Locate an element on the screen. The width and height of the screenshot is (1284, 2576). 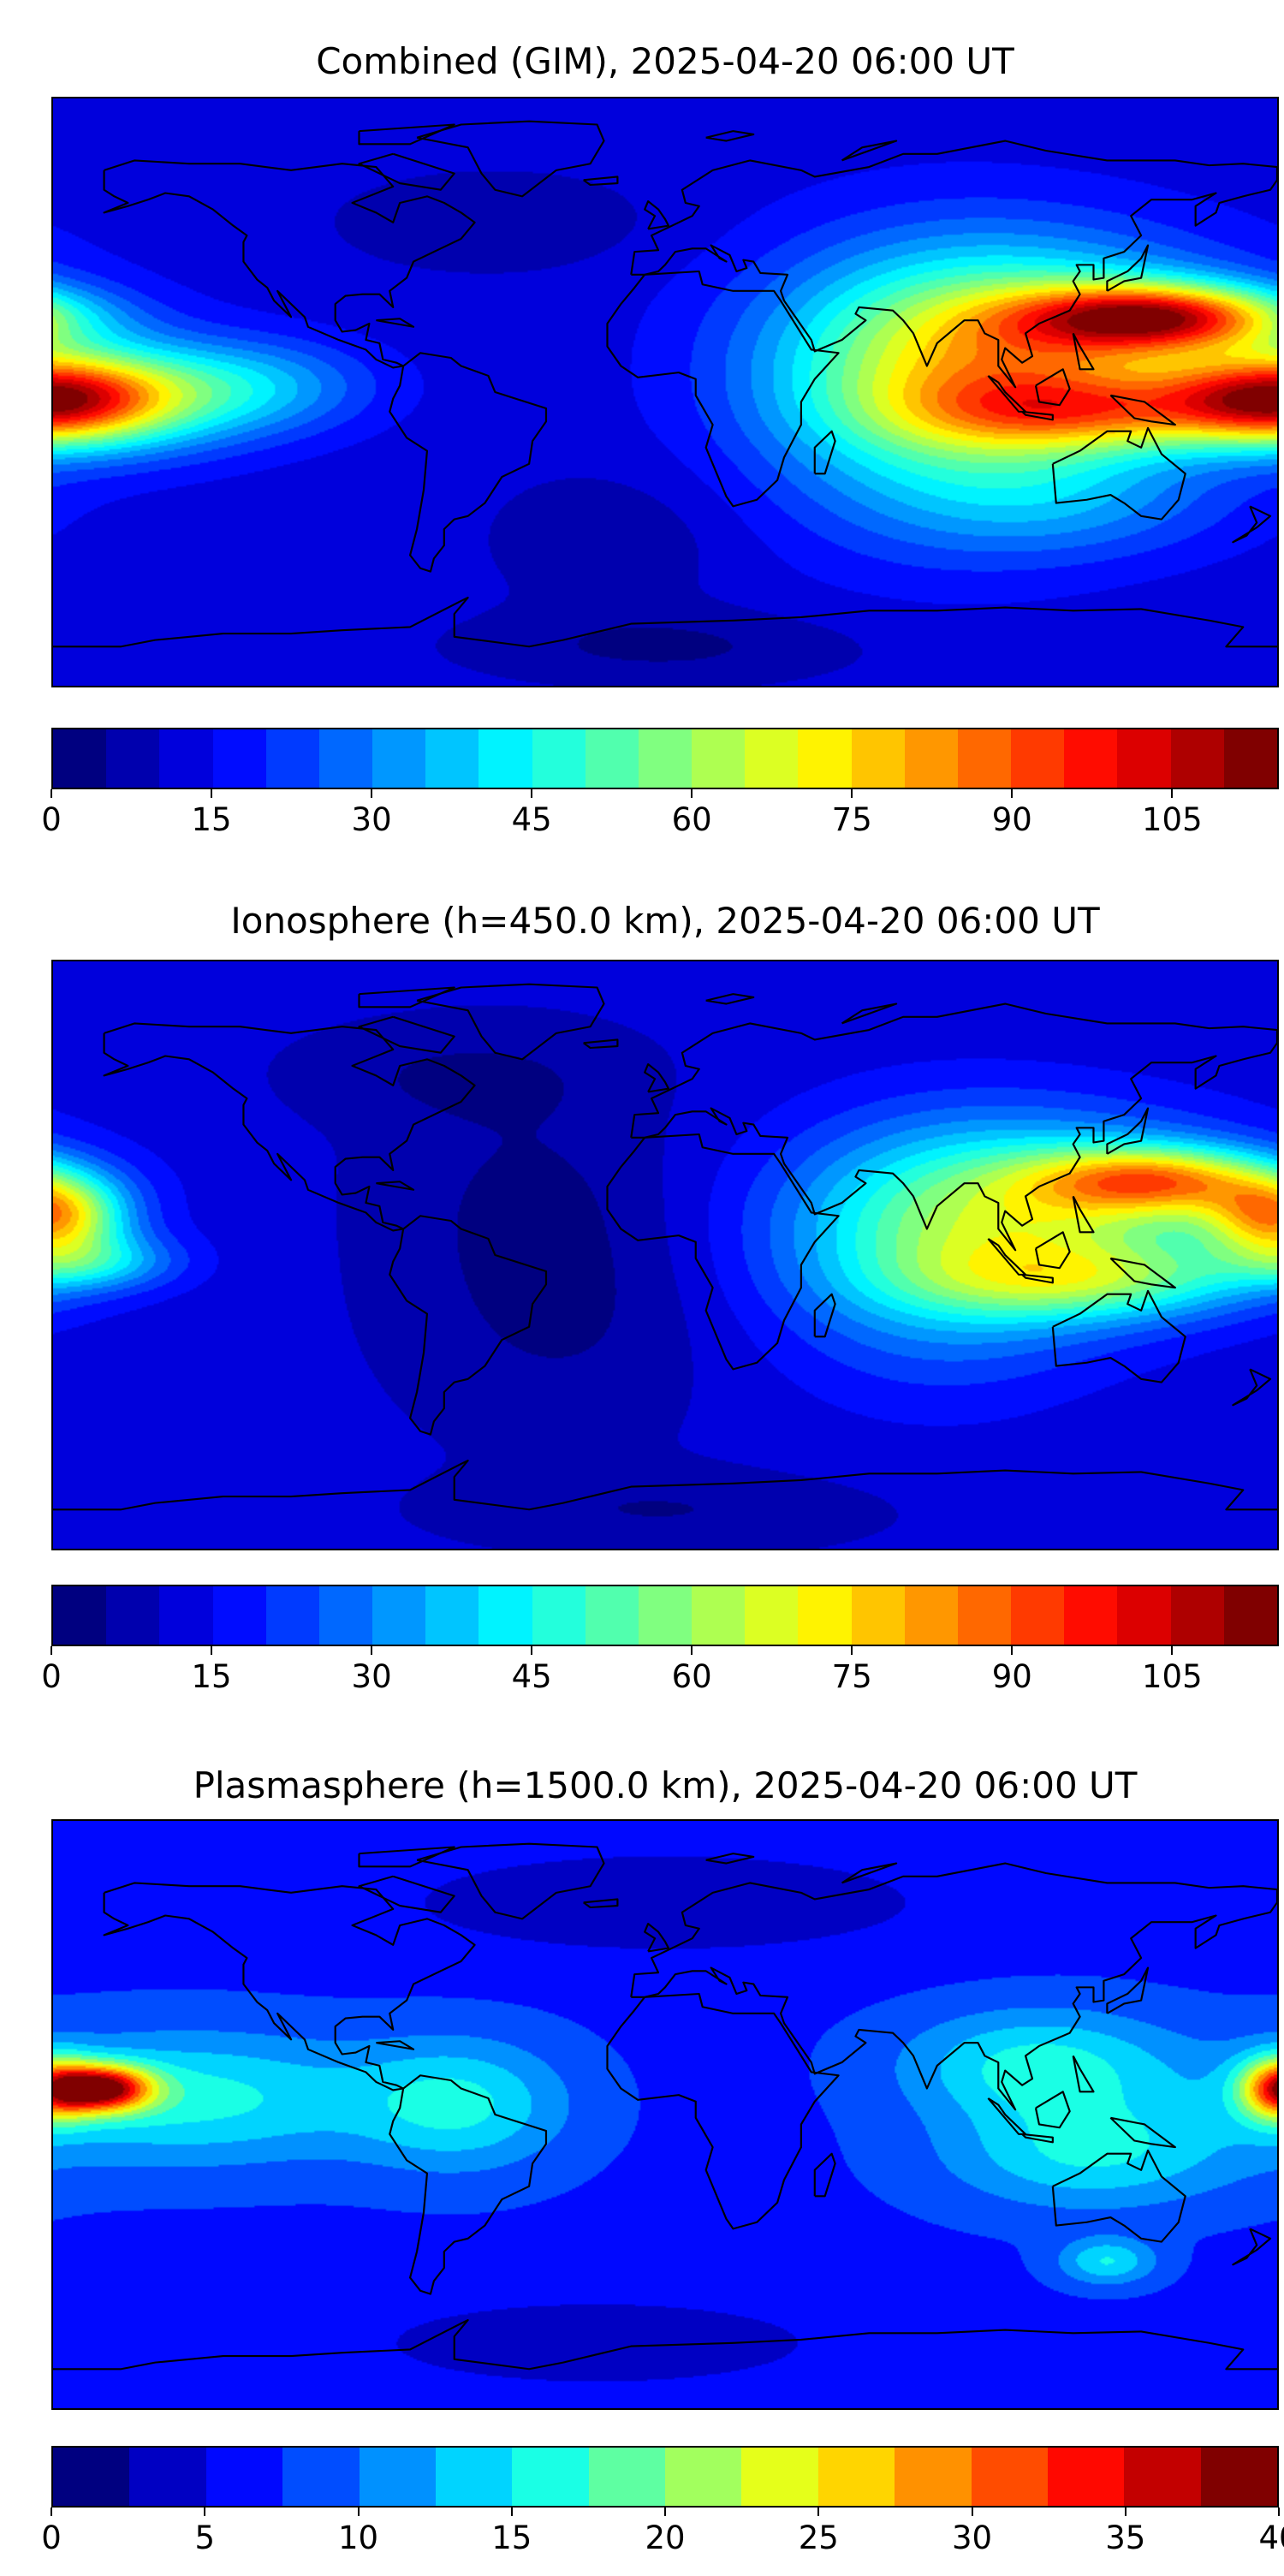
colorbar-plasmasphere is located at coordinates (665, 2477).